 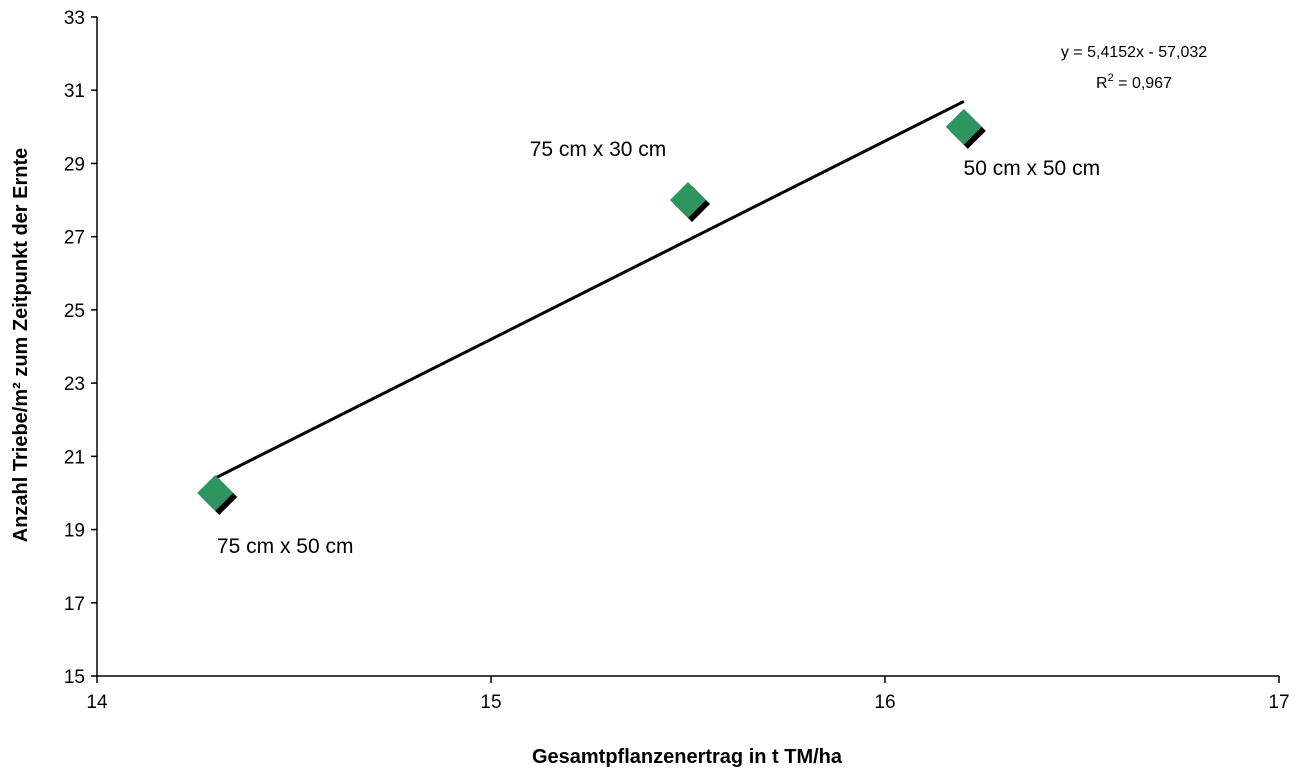 I want to click on y-tick-label: 19, so click(x=74, y=531).